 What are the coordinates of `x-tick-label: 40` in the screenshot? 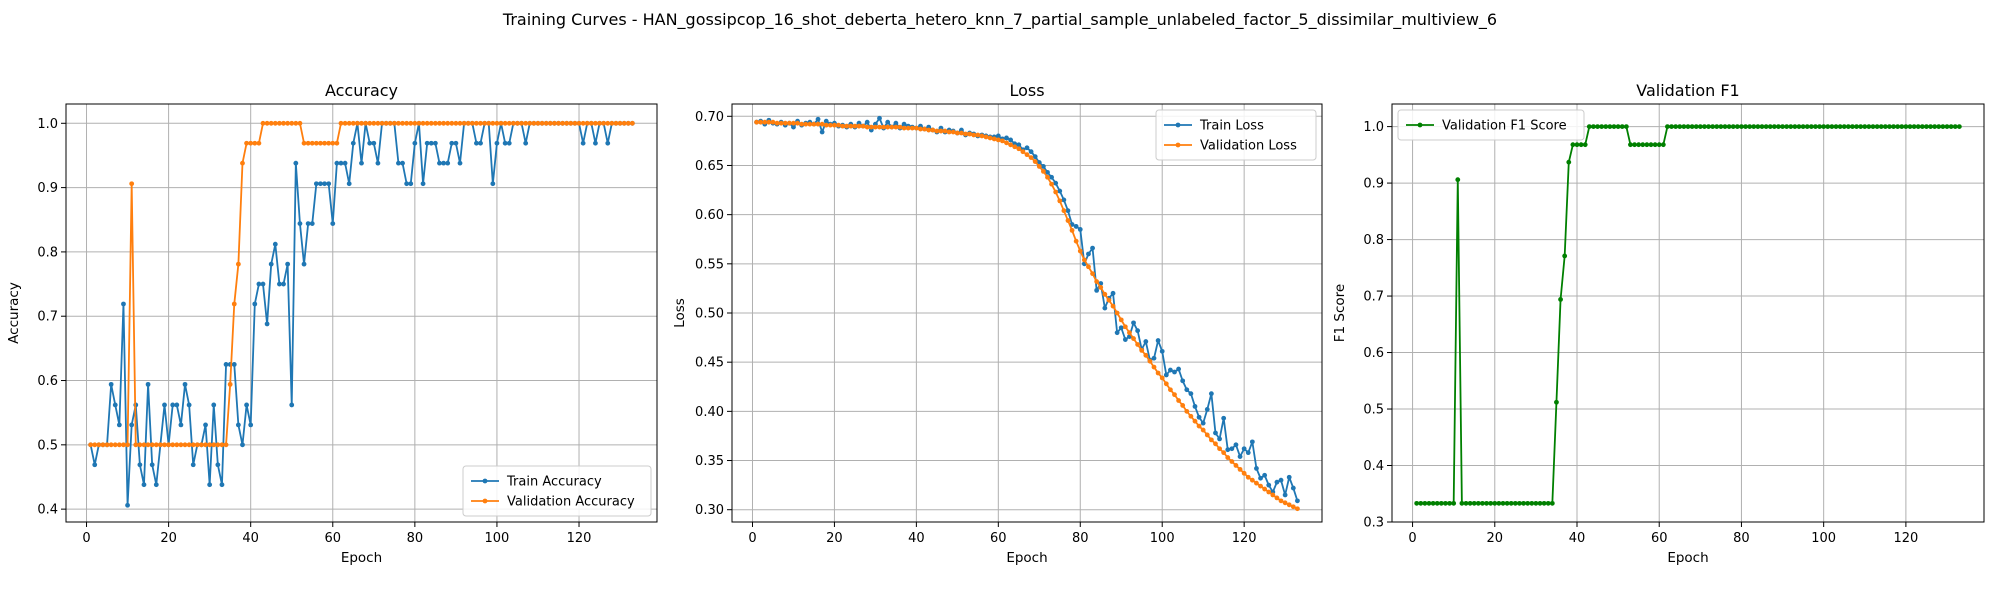 It's located at (916, 538).